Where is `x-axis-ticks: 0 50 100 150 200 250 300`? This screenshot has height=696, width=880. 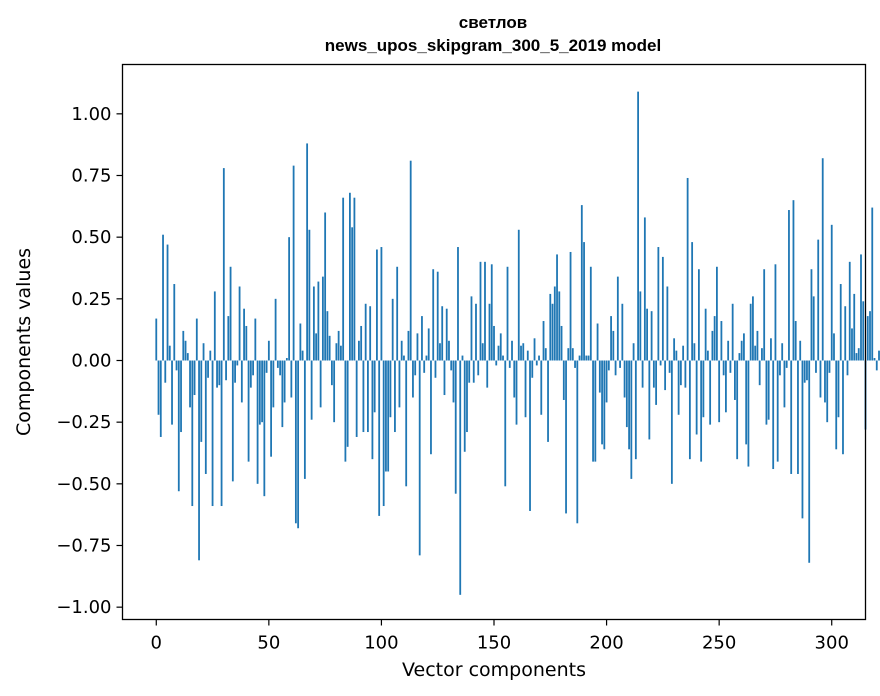
x-axis-ticks: 0 50 100 150 200 250 300 is located at coordinates (500, 636).